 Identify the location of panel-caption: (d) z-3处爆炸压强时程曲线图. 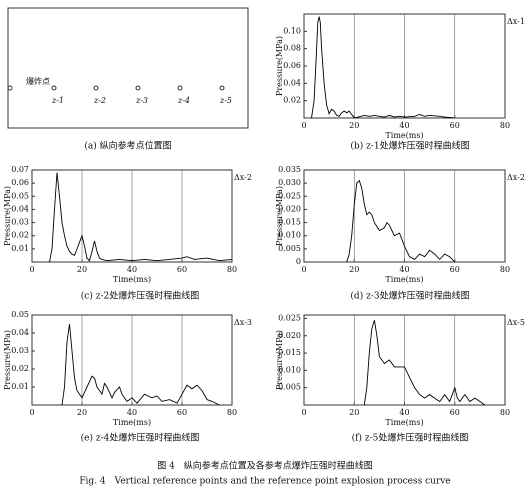
(409, 296).